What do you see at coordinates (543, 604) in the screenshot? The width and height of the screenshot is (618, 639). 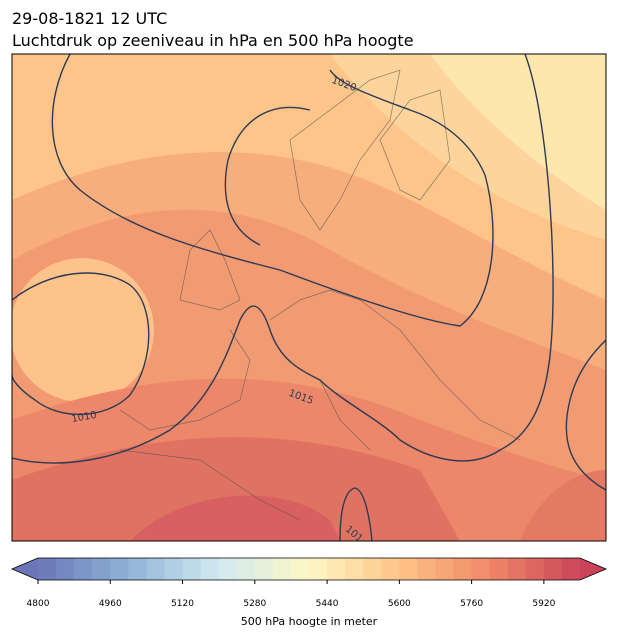 I see `colorbar-tick-label: 5920` at bounding box center [543, 604].